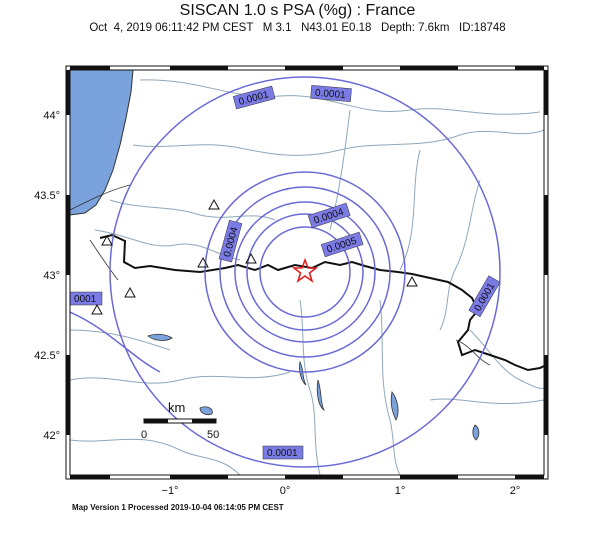 The width and height of the screenshot is (595, 543). Describe the element at coordinates (47, 356) in the screenshot. I see `lat-tick-label: 42.5°` at that location.